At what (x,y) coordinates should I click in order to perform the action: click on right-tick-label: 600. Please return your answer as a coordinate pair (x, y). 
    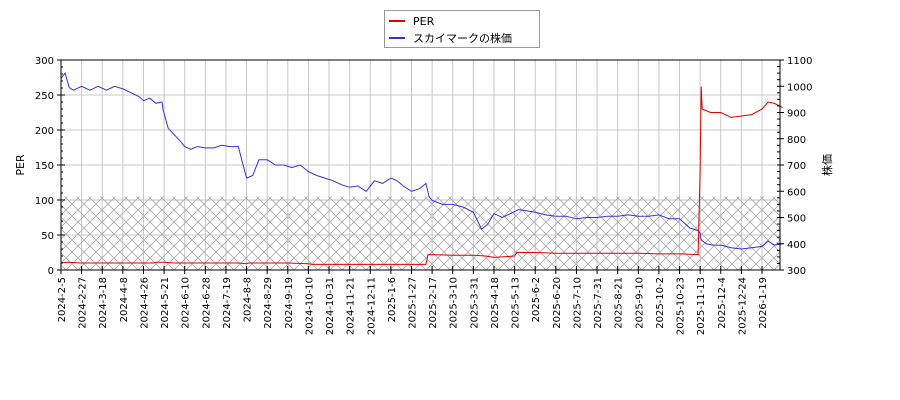
    Looking at the image, I should click on (796, 192).